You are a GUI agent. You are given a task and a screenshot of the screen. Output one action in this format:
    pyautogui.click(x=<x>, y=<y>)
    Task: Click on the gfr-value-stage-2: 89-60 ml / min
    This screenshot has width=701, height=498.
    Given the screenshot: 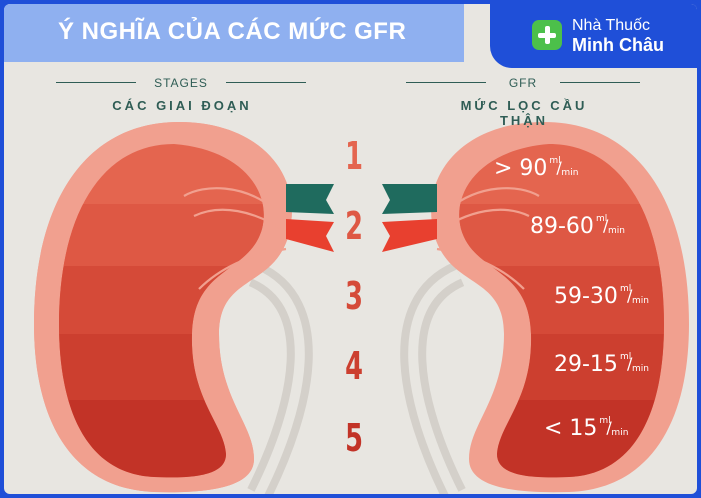 What is the action you would take?
    pyautogui.click(x=577, y=226)
    